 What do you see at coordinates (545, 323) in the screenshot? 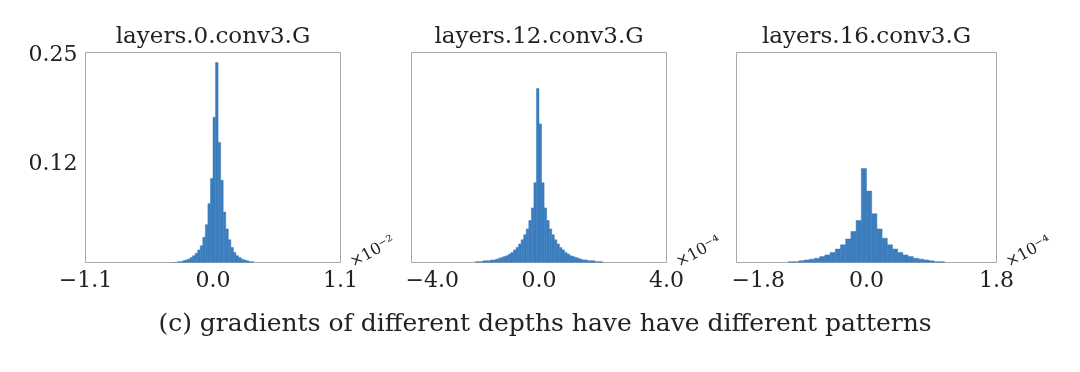
I see `text: (c) gradients of different depths have have different patterns` at bounding box center [545, 323].